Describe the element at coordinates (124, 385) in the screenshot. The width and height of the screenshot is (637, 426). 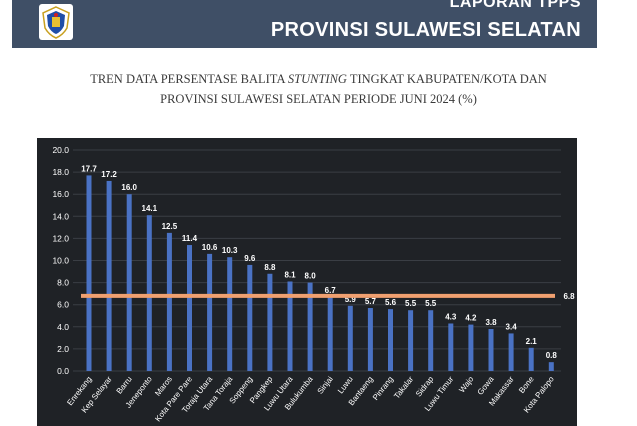
I see `x-tick-label: Barru` at that location.